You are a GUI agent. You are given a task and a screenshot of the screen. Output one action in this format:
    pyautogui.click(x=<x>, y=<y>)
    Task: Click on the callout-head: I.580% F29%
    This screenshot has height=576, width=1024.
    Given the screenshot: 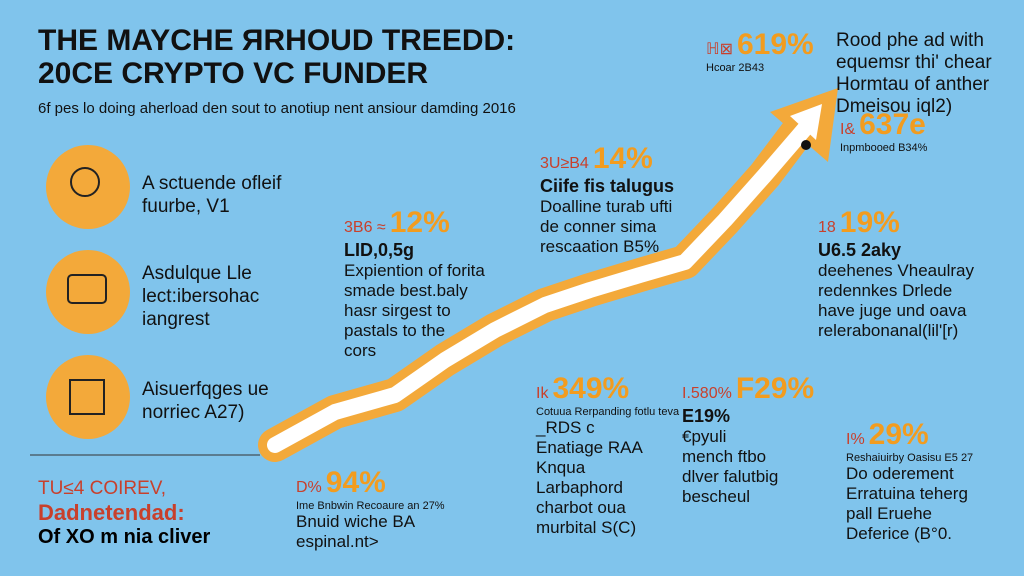 What is the action you would take?
    pyautogui.click(x=748, y=389)
    